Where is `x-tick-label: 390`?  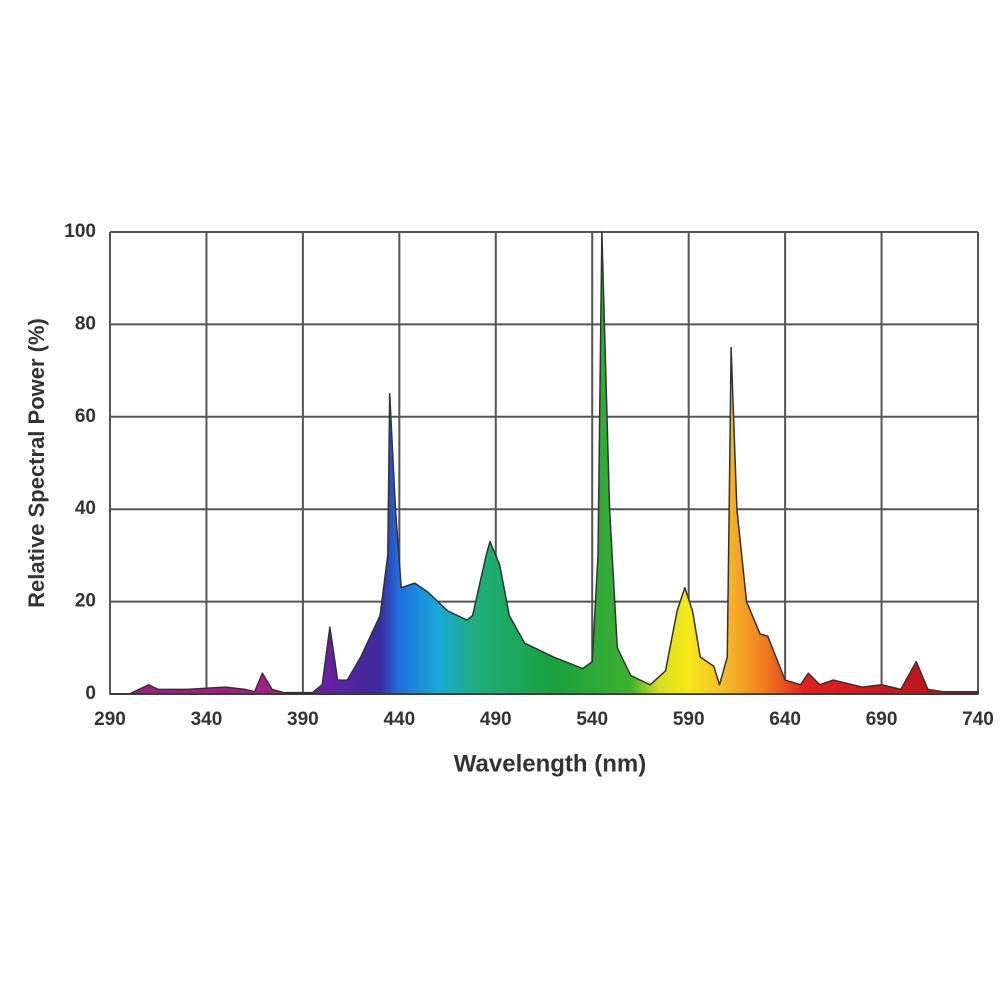
x-tick-label: 390 is located at coordinates (303, 719).